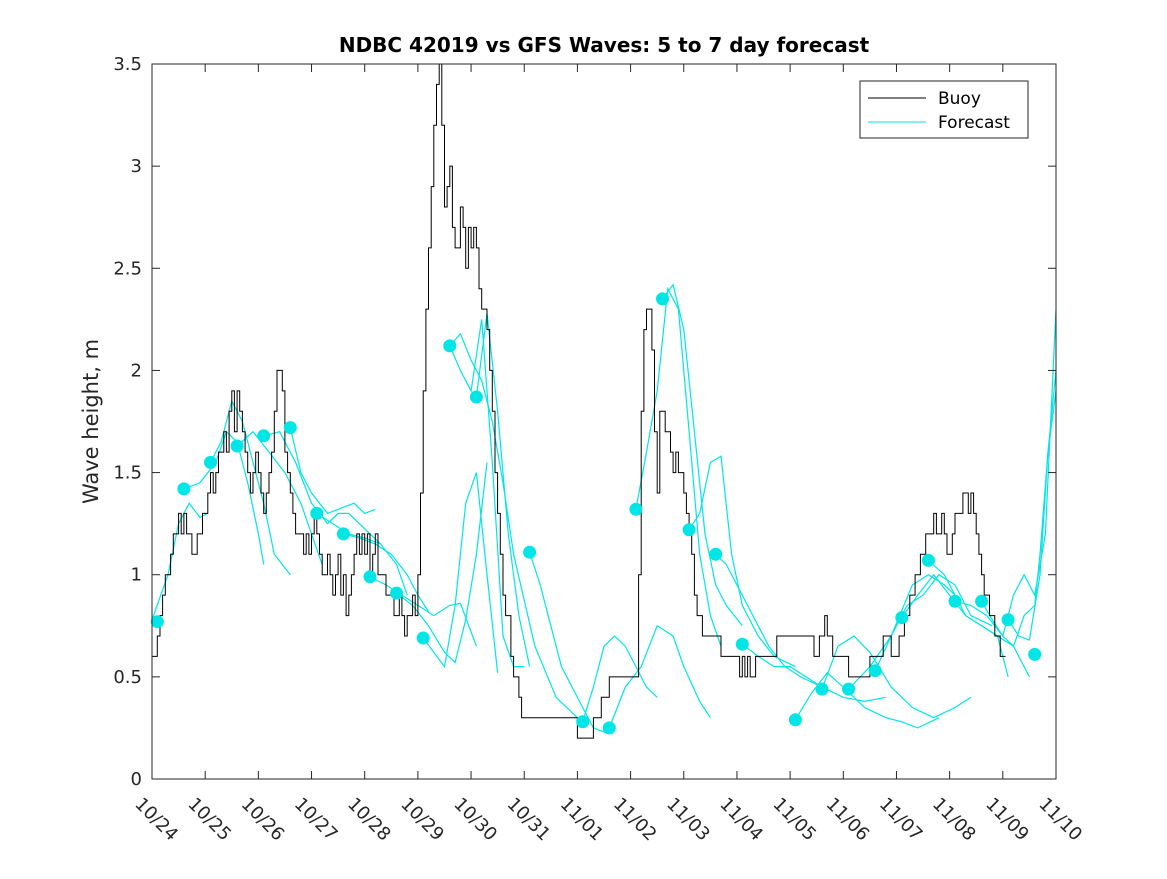 The image size is (1167, 879). What do you see at coordinates (91, 421) in the screenshot?
I see `y-axis-label: Wave height, m` at bounding box center [91, 421].